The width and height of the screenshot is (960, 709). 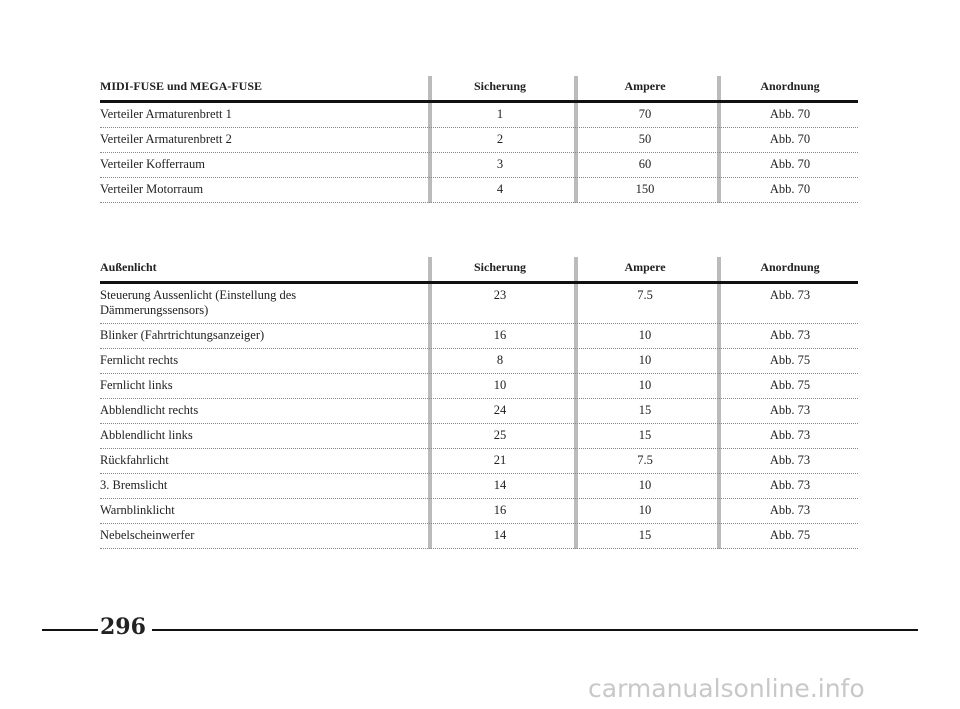 What do you see at coordinates (479, 461) in the screenshot?
I see `table-row: Rückfahrlicht 21 7.5 Abb. 73` at bounding box center [479, 461].